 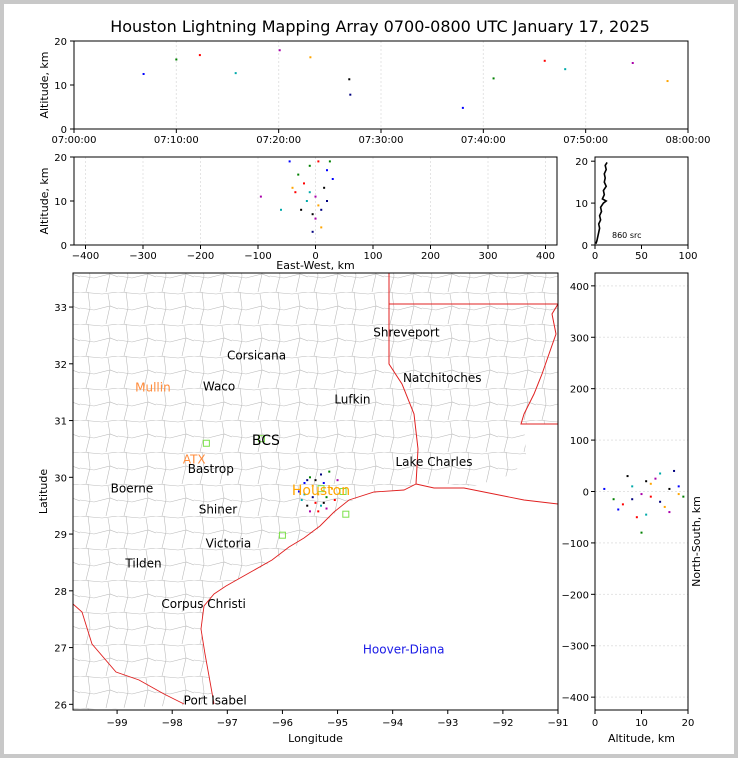 What do you see at coordinates (392, 723) in the screenshot?
I see `map-x-tick-label: −94` at bounding box center [392, 723].